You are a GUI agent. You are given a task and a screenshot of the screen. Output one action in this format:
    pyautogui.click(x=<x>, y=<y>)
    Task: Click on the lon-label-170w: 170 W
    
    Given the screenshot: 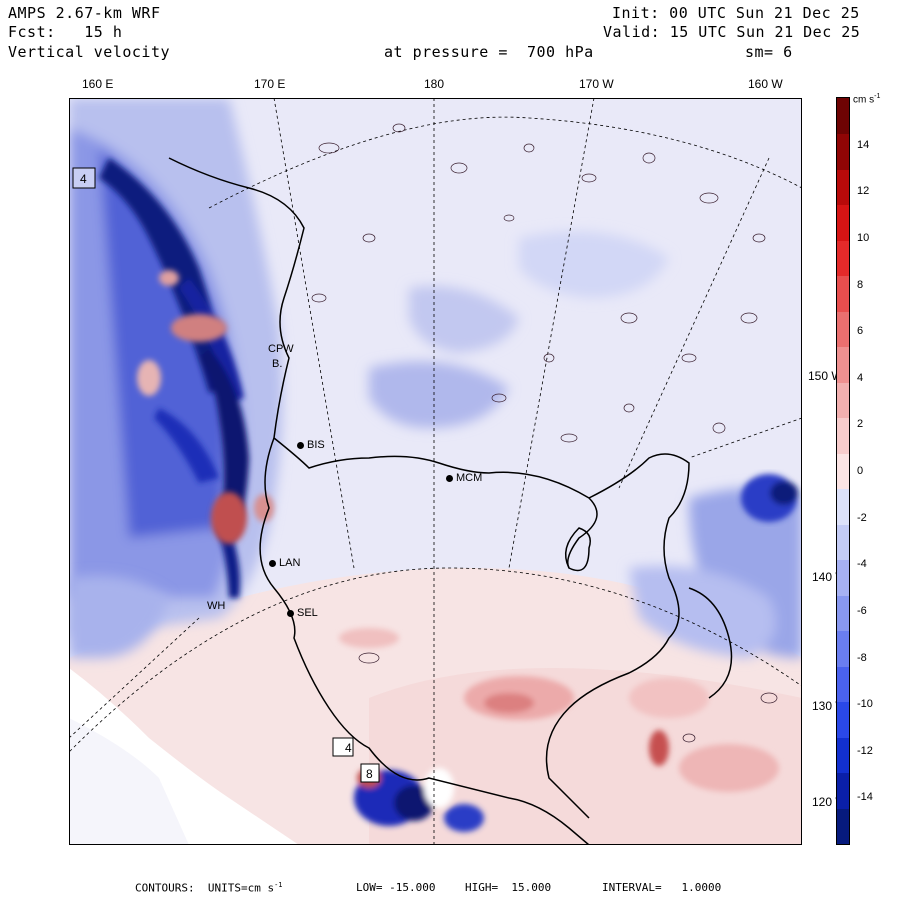 What is the action you would take?
    pyautogui.click(x=596, y=84)
    